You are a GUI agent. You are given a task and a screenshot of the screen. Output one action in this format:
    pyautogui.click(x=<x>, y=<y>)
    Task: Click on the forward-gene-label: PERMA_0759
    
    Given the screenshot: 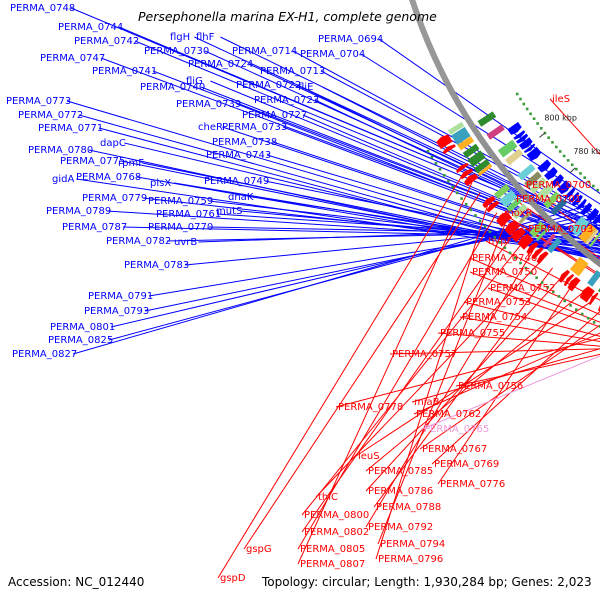 What is the action you would take?
    pyautogui.click(x=180, y=201)
    